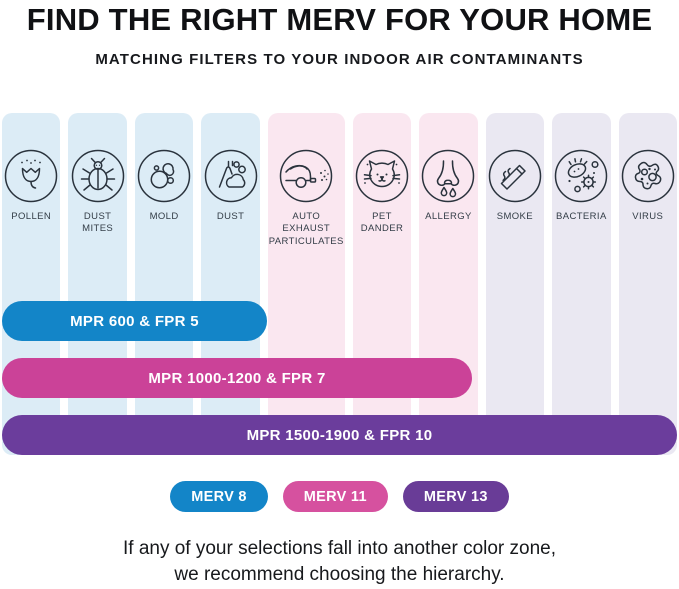  Describe the element at coordinates (164, 284) in the screenshot. I see `column-mold: MOLD` at that location.